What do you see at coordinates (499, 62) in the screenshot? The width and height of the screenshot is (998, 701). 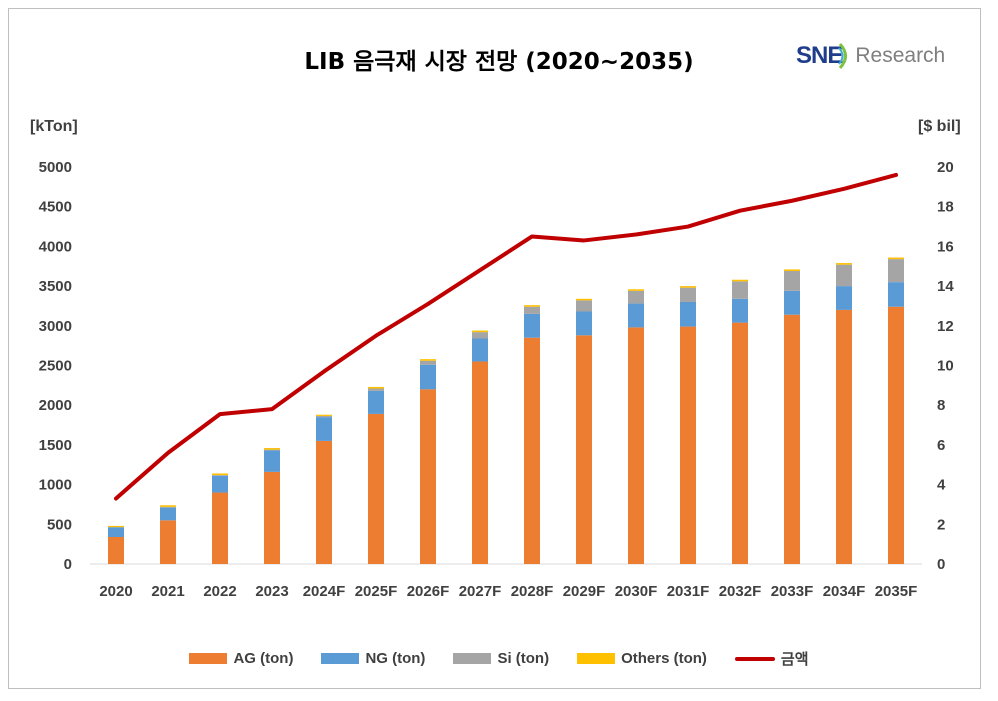 I see `chart-title: LIB 음극재 시장 전망 (2020~2035)` at bounding box center [499, 62].